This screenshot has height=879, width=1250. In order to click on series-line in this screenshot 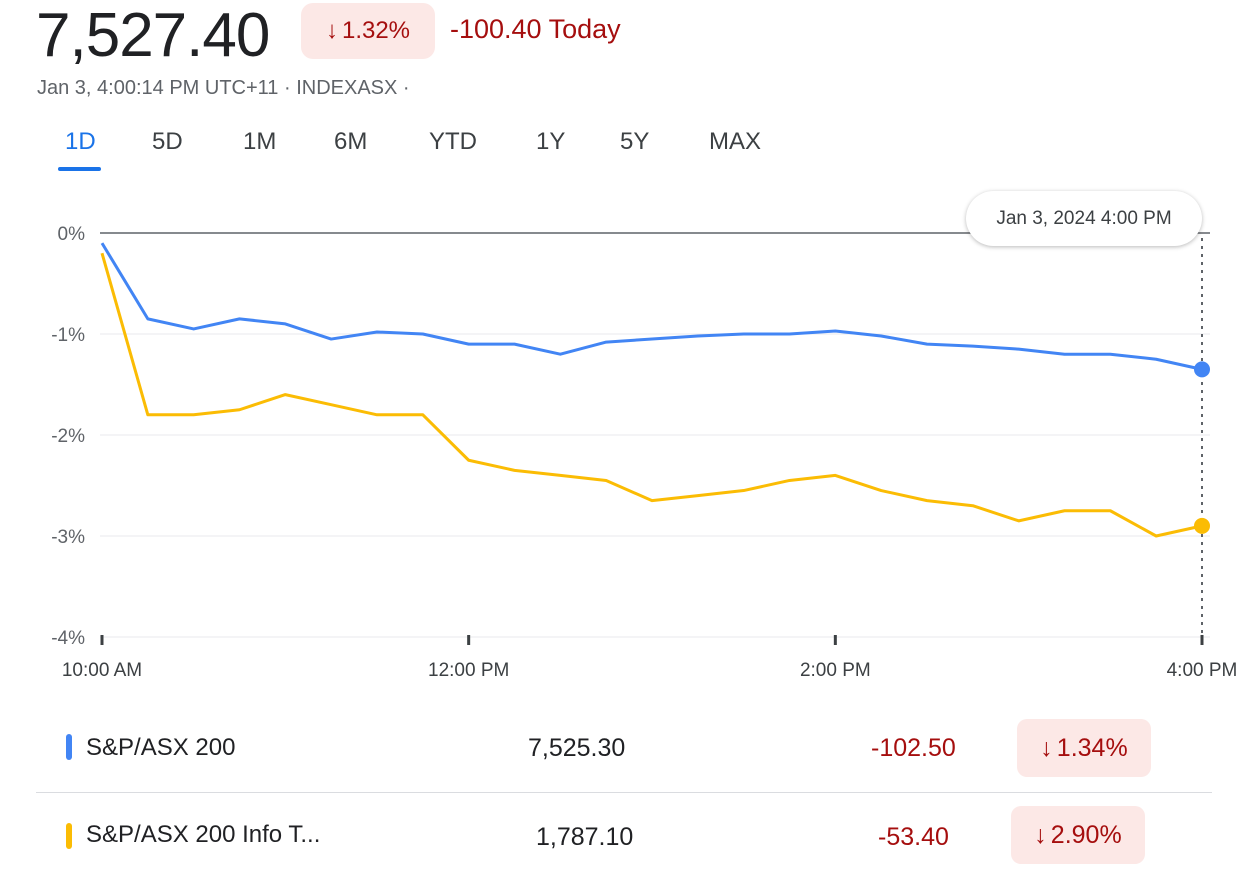, I will do `click(651, 306)`.